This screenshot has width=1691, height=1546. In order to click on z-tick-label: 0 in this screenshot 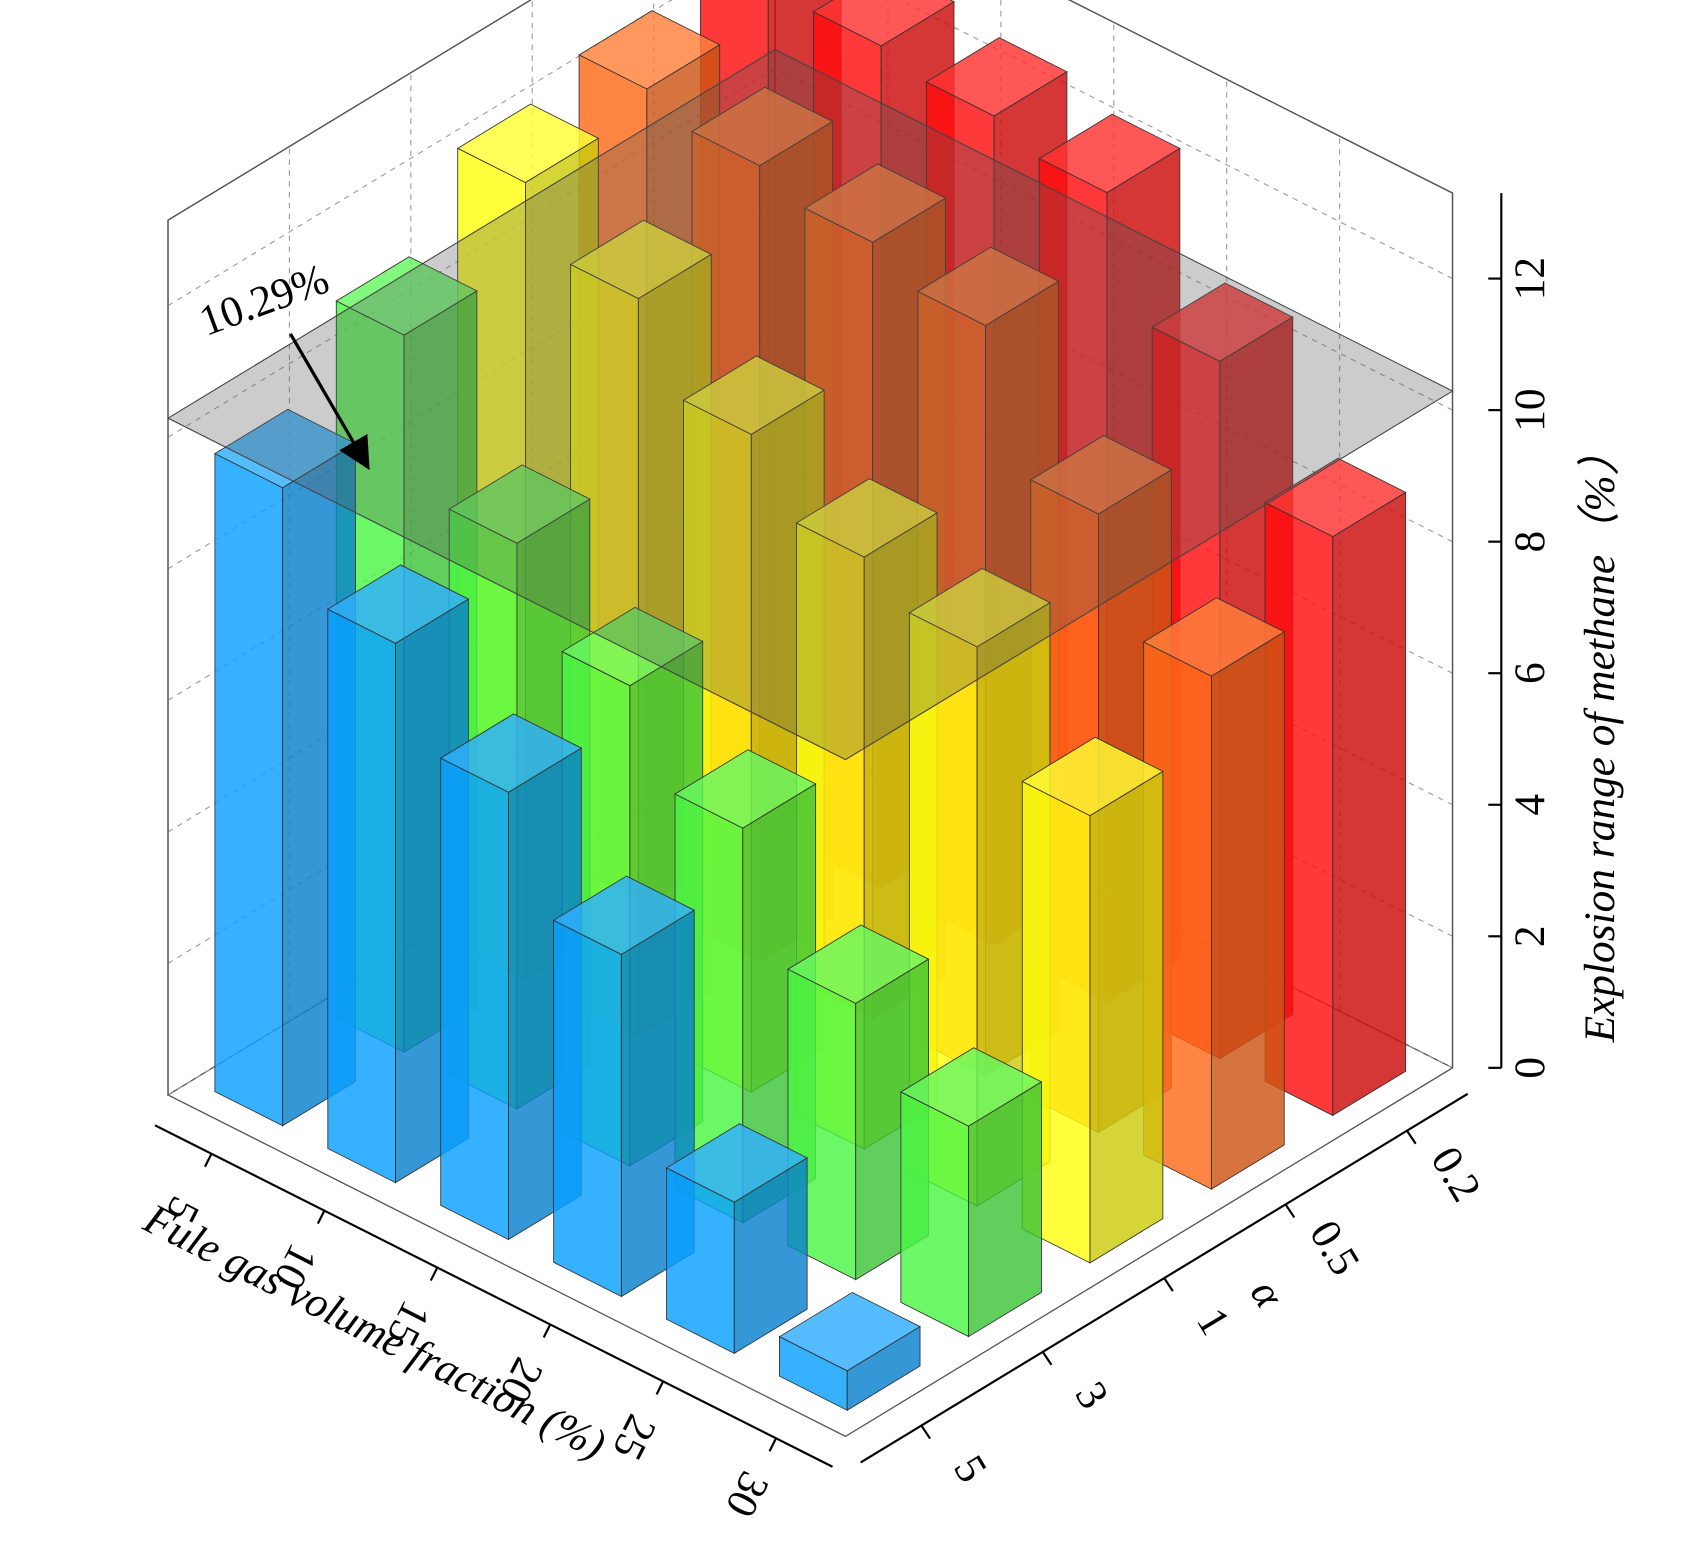, I will do `click(1530, 1068)`.